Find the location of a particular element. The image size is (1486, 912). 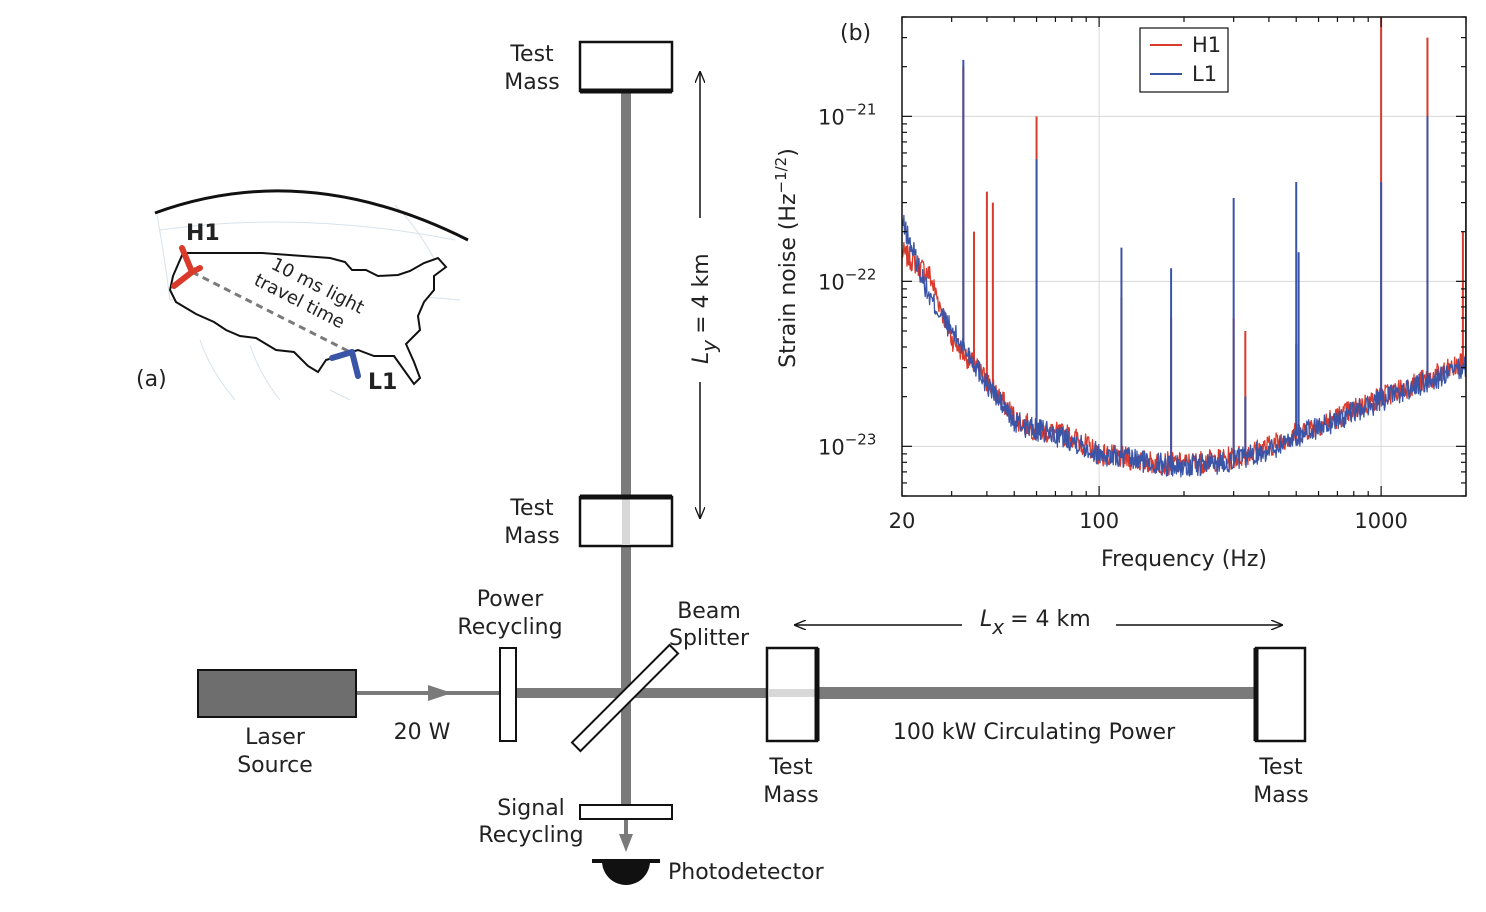

chart-x-axis-label: Frequency (Hz) is located at coordinates (1184, 559).